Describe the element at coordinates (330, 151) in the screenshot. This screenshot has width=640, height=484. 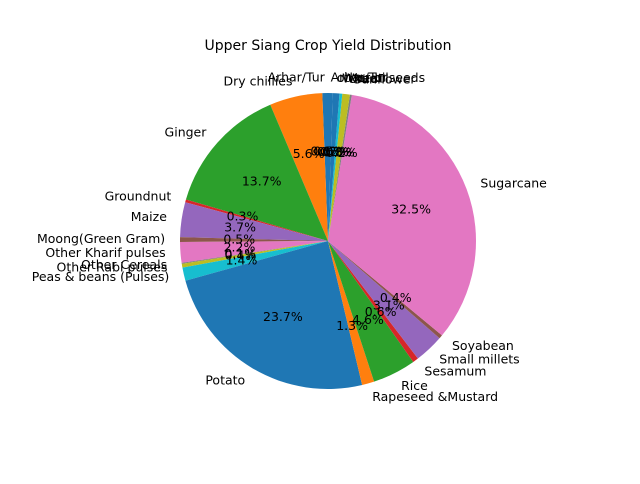
I see `slice-percent-arhar-tur-21: 0.5%` at that location.